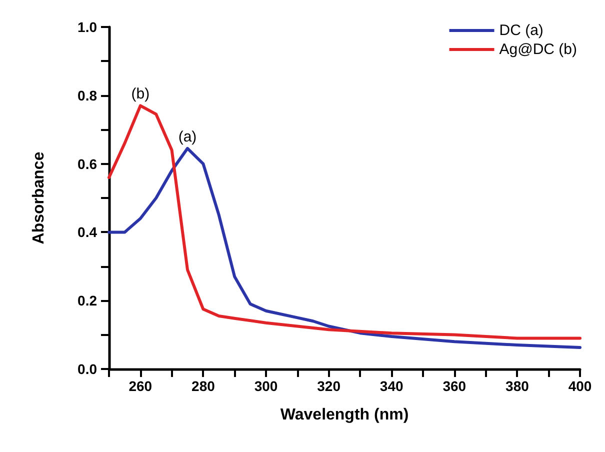  Describe the element at coordinates (454, 386) in the screenshot. I see `x-tick-label: 360` at that location.